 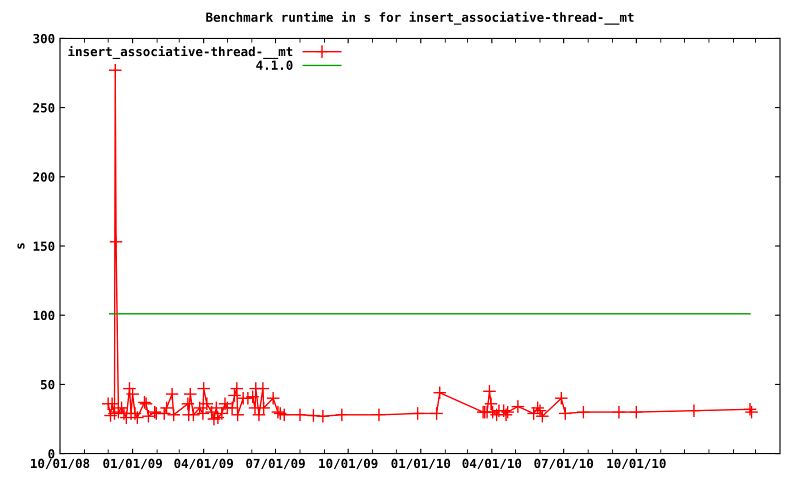 I want to click on x-tick-label: 10/01/10, so click(x=636, y=464).